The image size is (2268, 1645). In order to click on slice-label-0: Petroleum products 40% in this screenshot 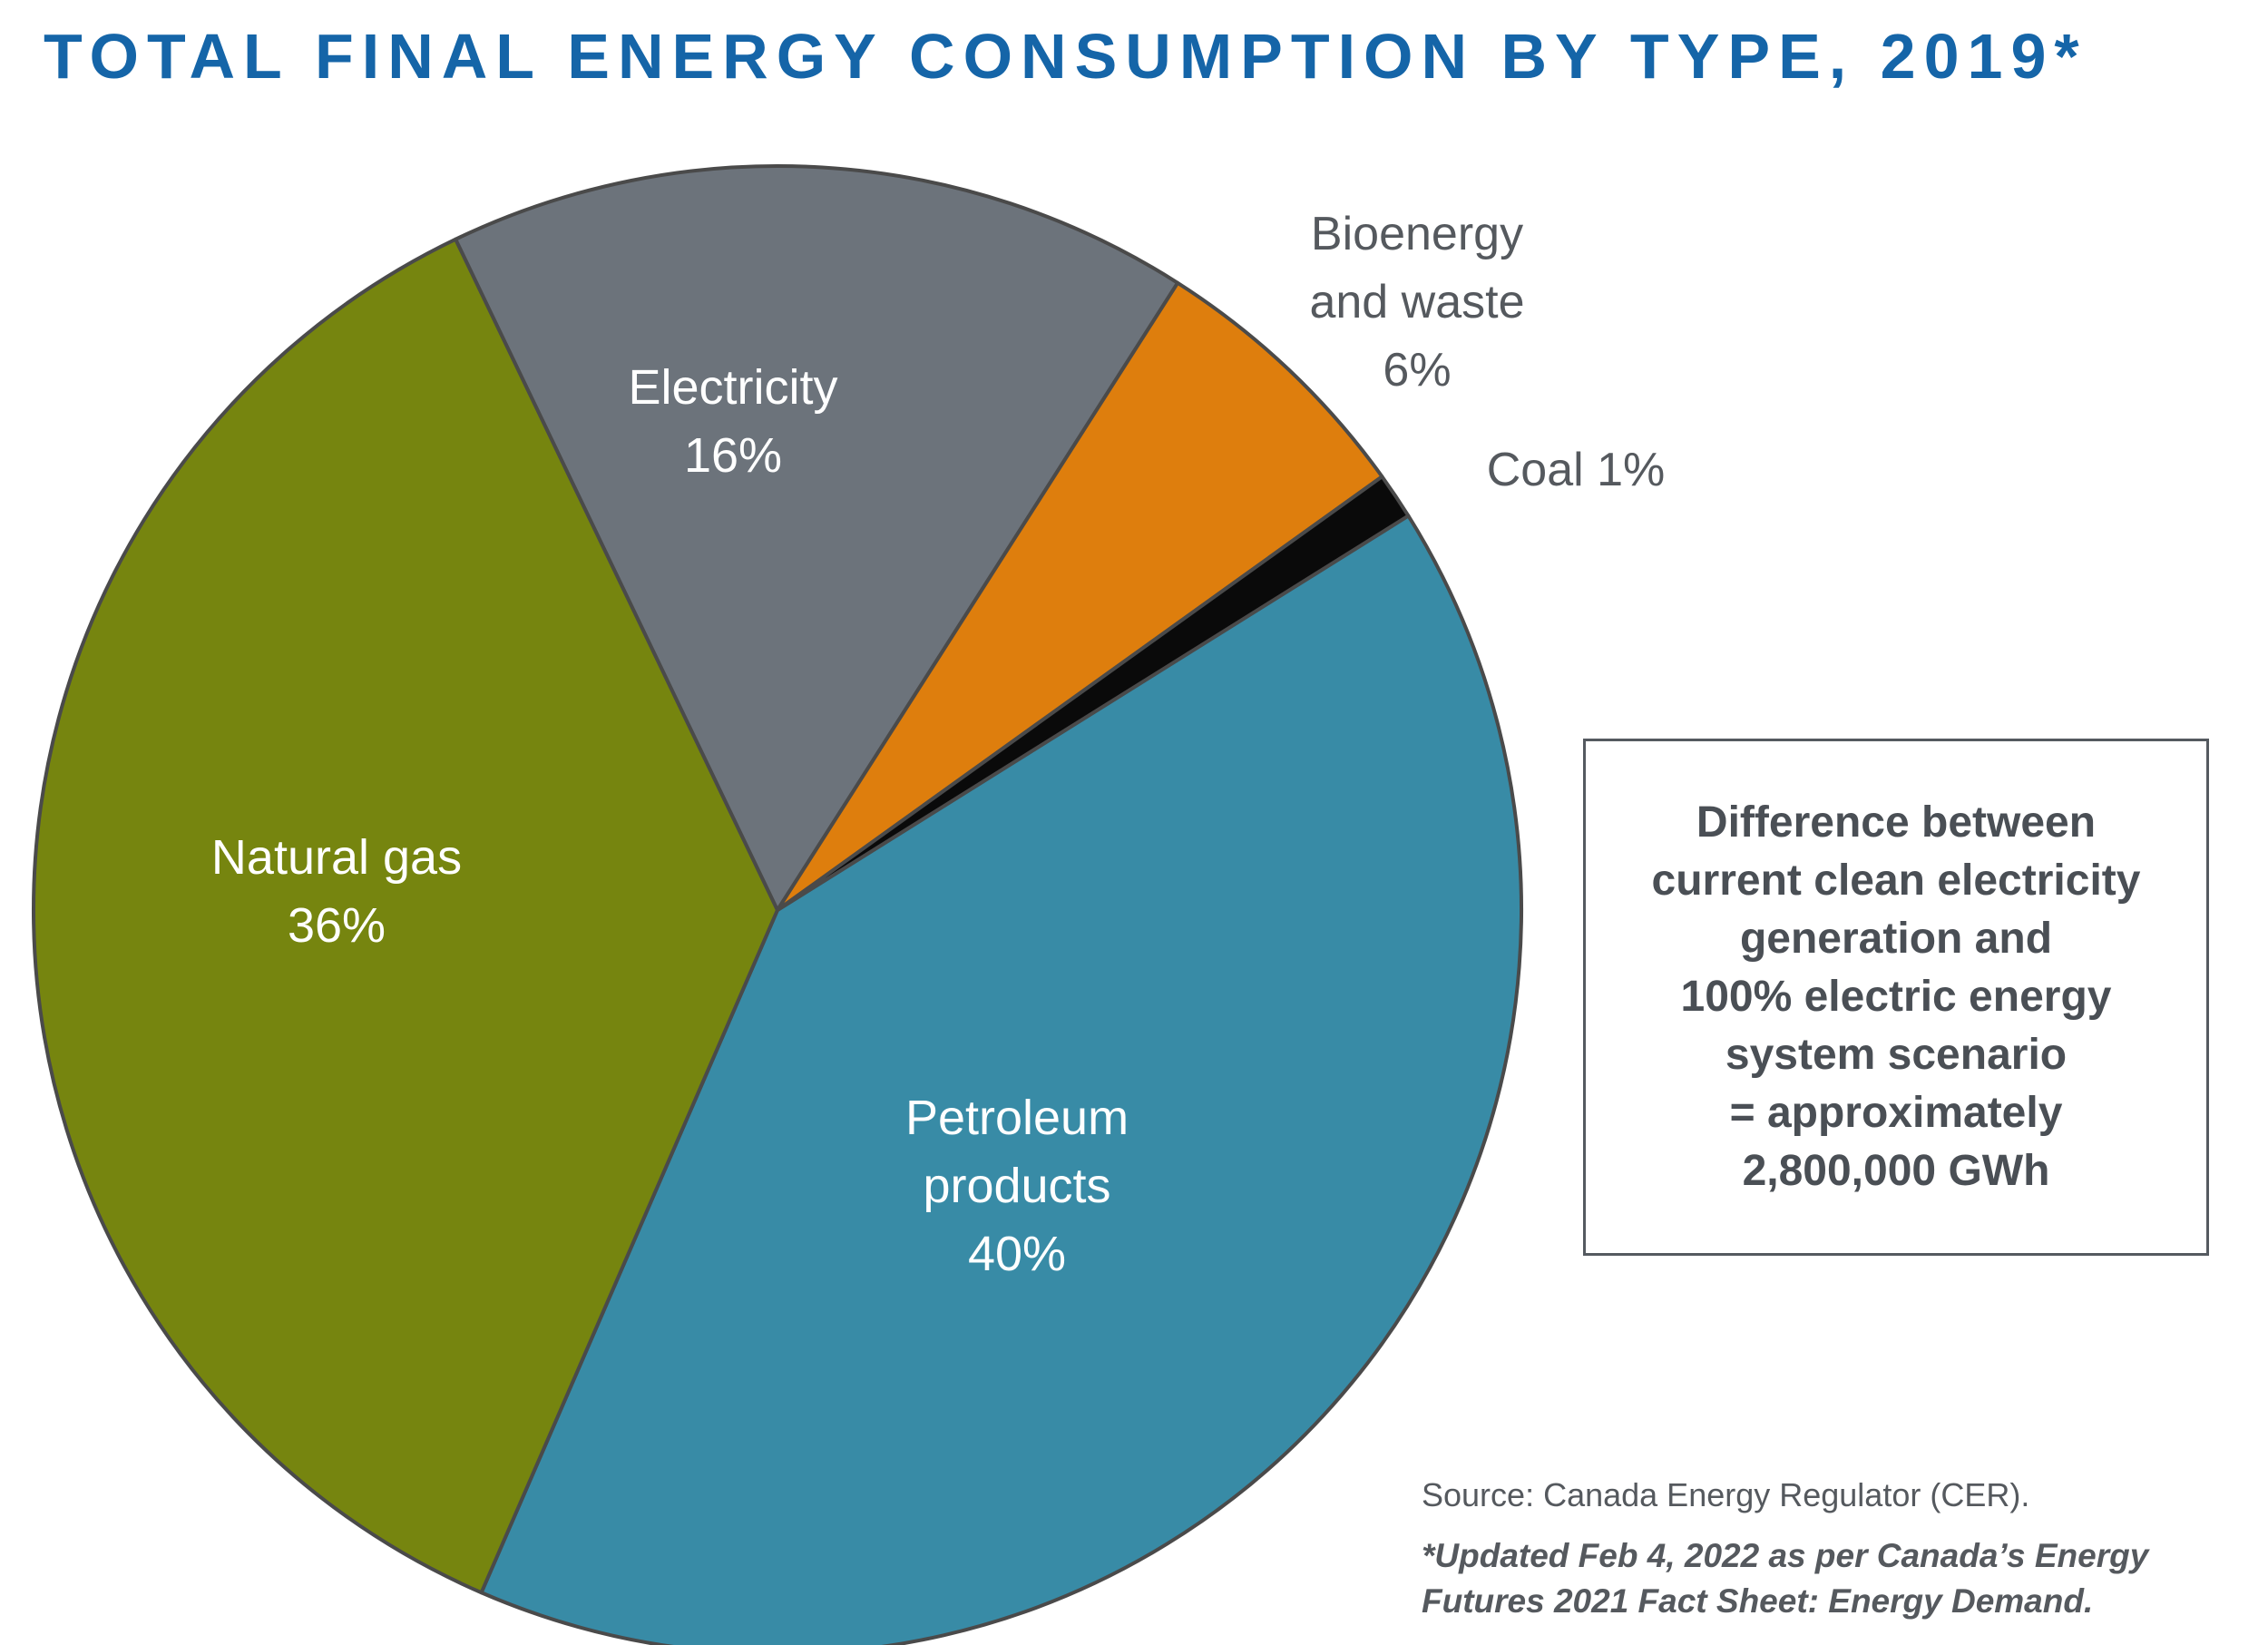, I will do `click(1017, 1186)`.